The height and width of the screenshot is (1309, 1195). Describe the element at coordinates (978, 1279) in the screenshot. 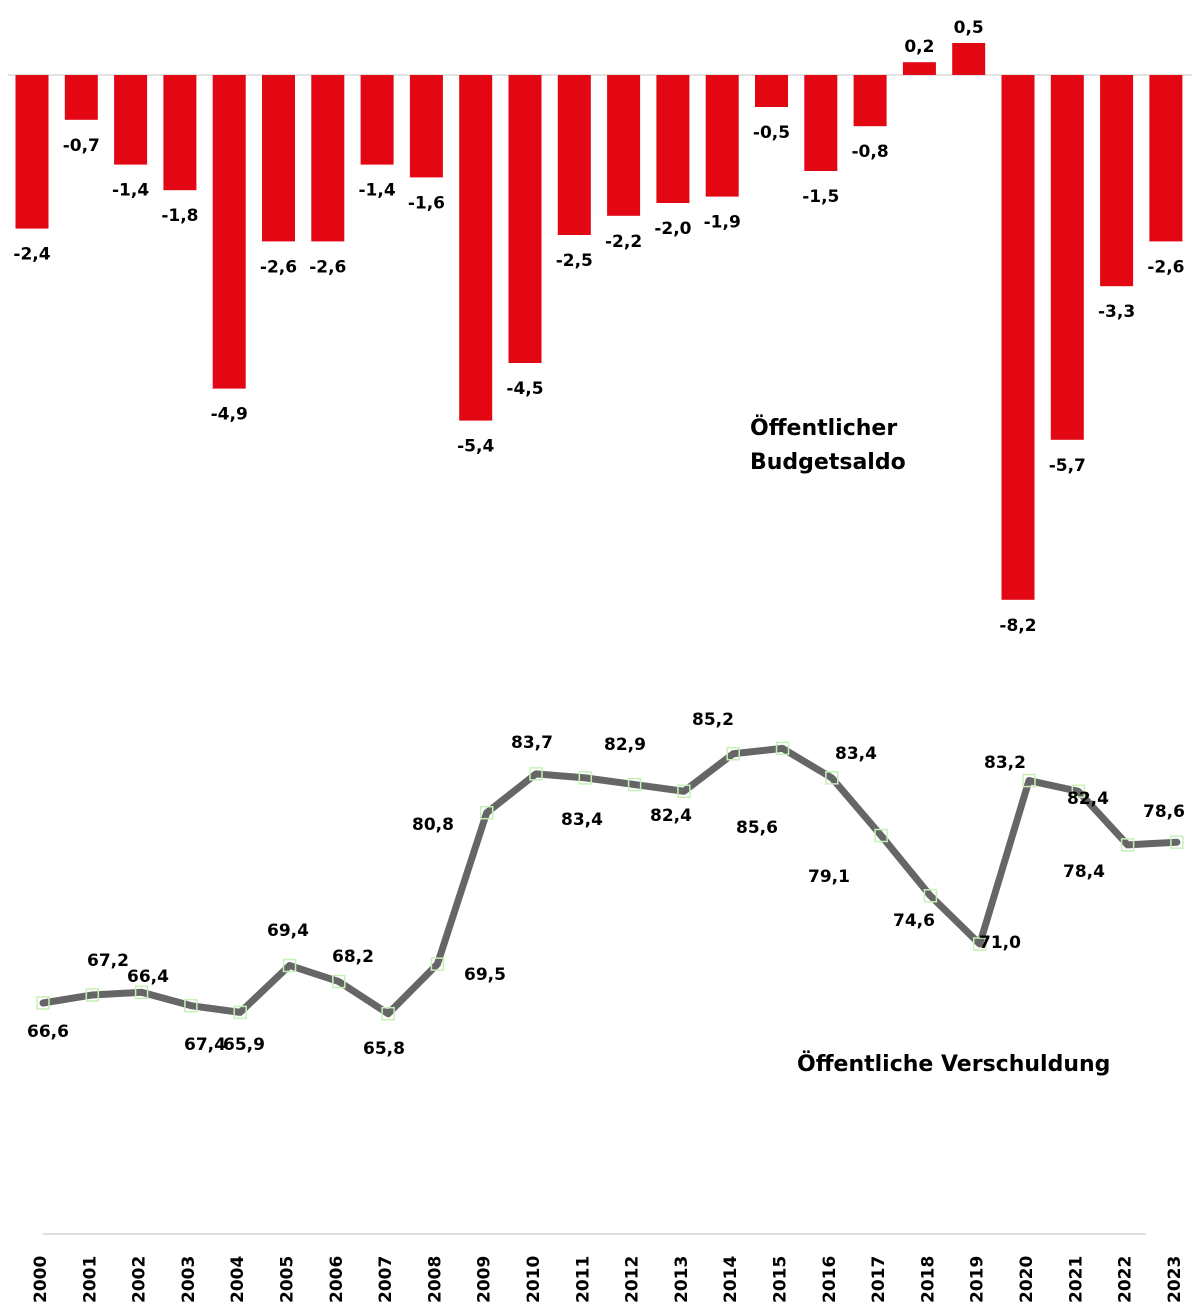

I see `x-tick-2019: 2019` at that location.